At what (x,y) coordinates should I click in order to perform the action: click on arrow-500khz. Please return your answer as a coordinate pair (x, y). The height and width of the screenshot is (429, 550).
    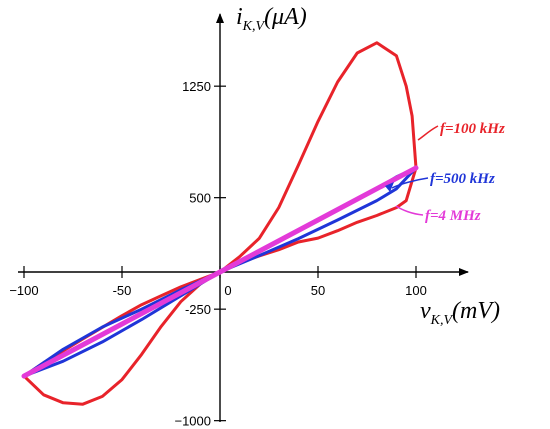
    Looking at the image, I should click on (389, 187).